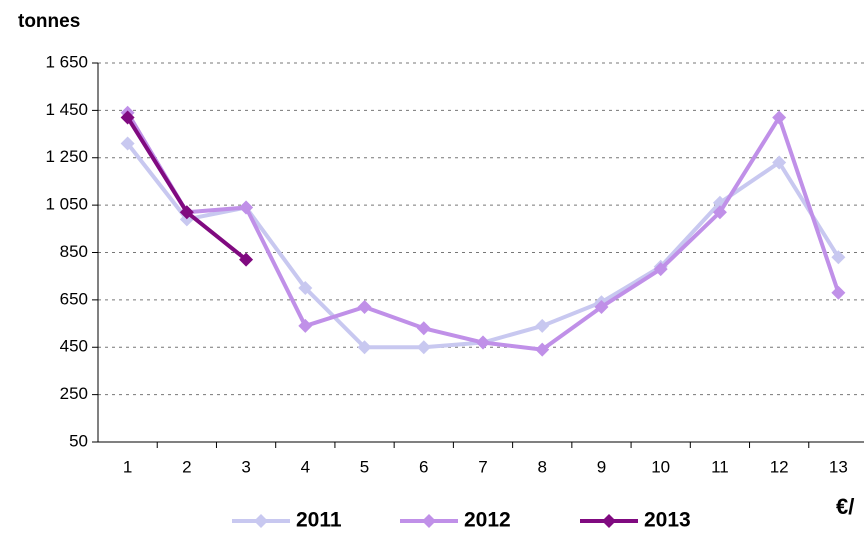 The image size is (864, 534). I want to click on y-tick-label: 250, so click(74, 393).